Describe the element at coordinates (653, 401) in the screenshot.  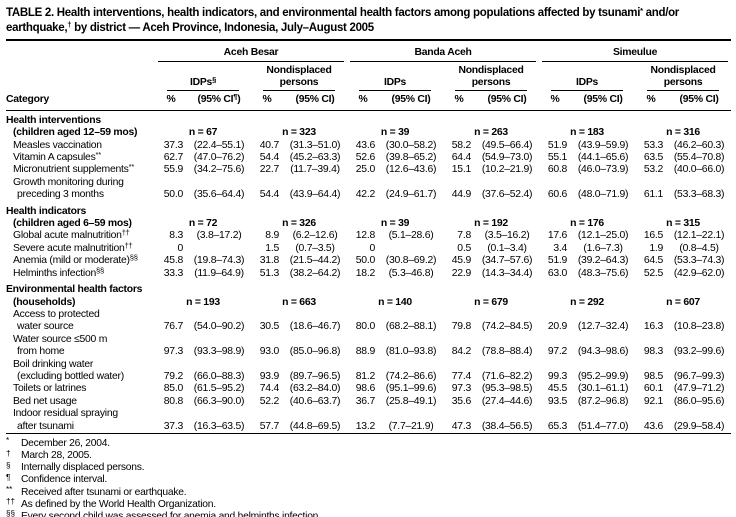
I see `percent-cell: 92.1` at that location.